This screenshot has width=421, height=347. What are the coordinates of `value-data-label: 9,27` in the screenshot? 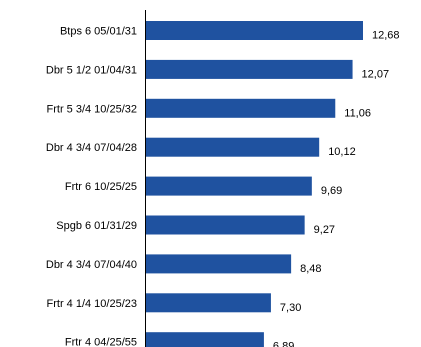 It's located at (324, 230).